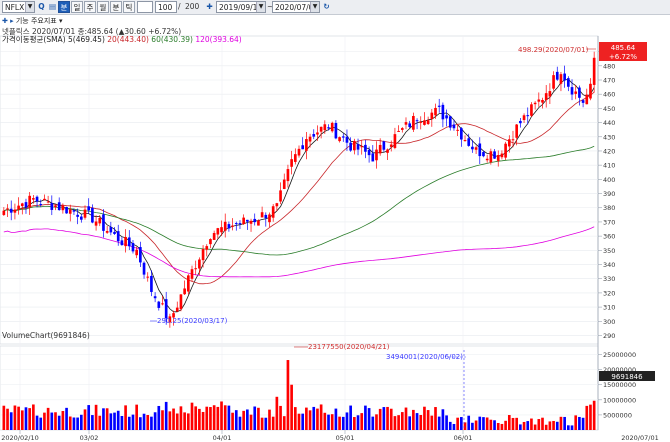 The image size is (670, 442). I want to click on period-button-minute-alt: 분, so click(116, 7).